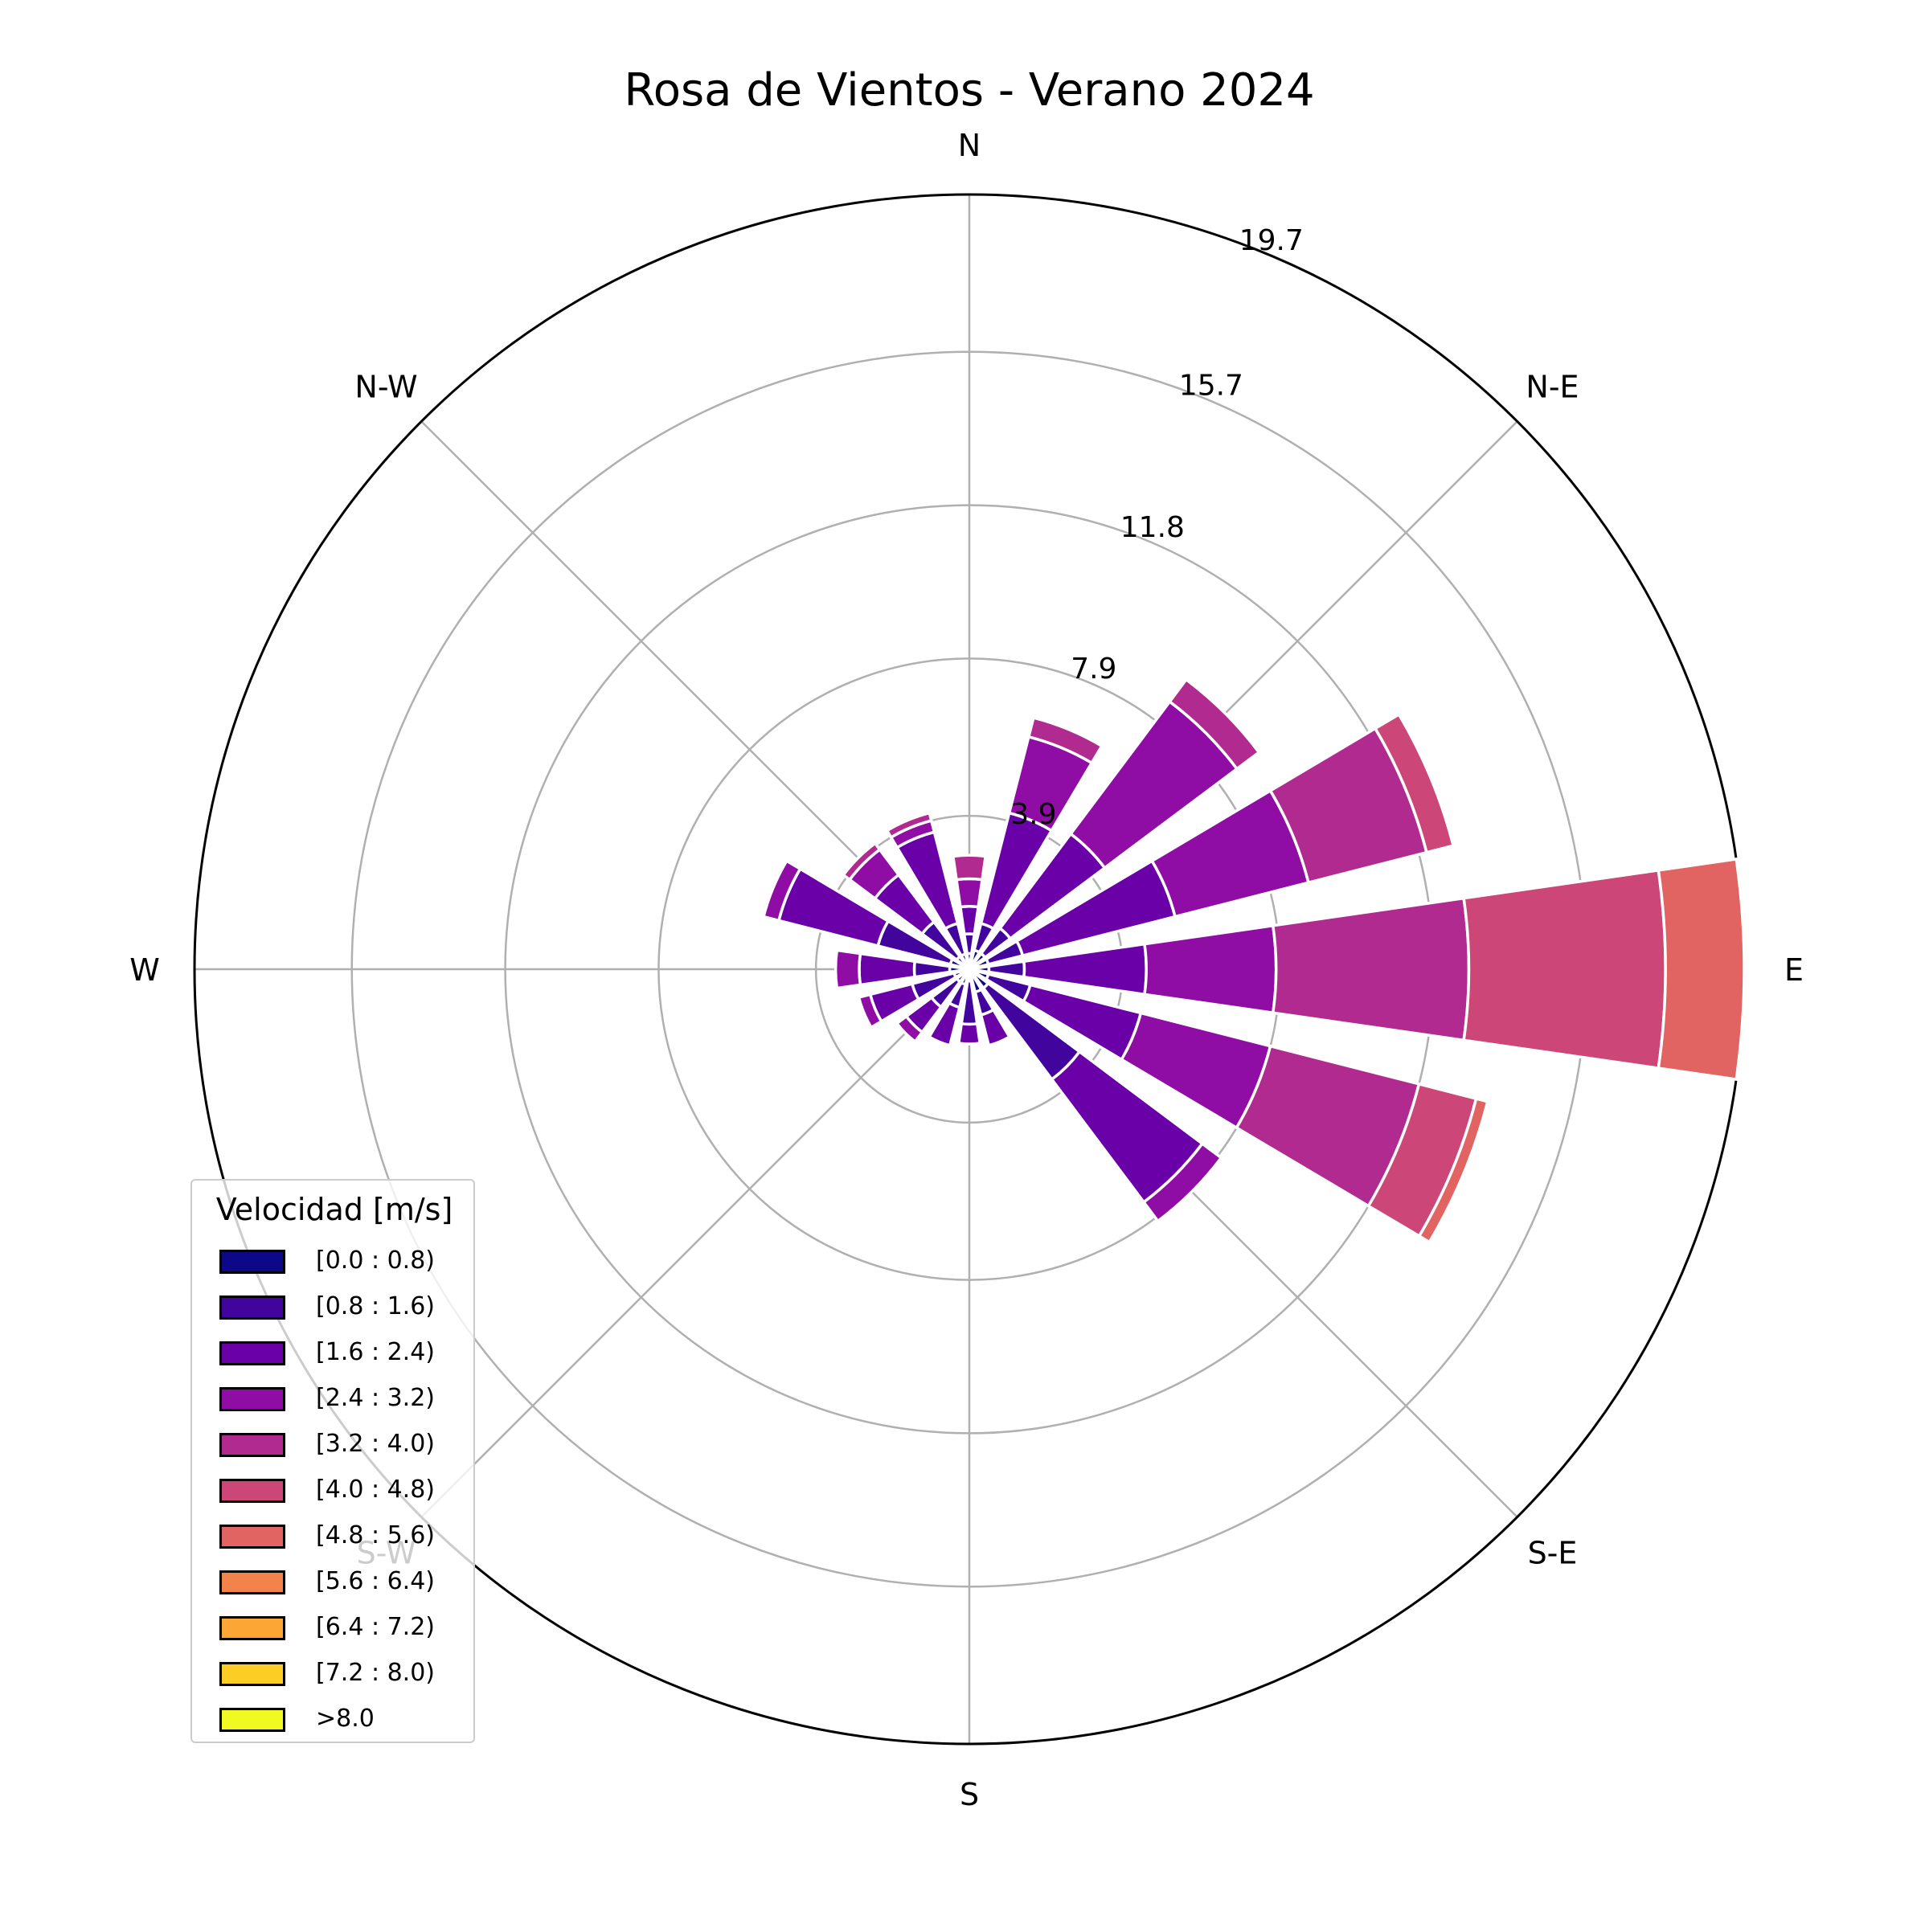 The height and width of the screenshot is (1932, 1929). I want to click on bar-segment-337.5-bin-4, so click(909, 825).